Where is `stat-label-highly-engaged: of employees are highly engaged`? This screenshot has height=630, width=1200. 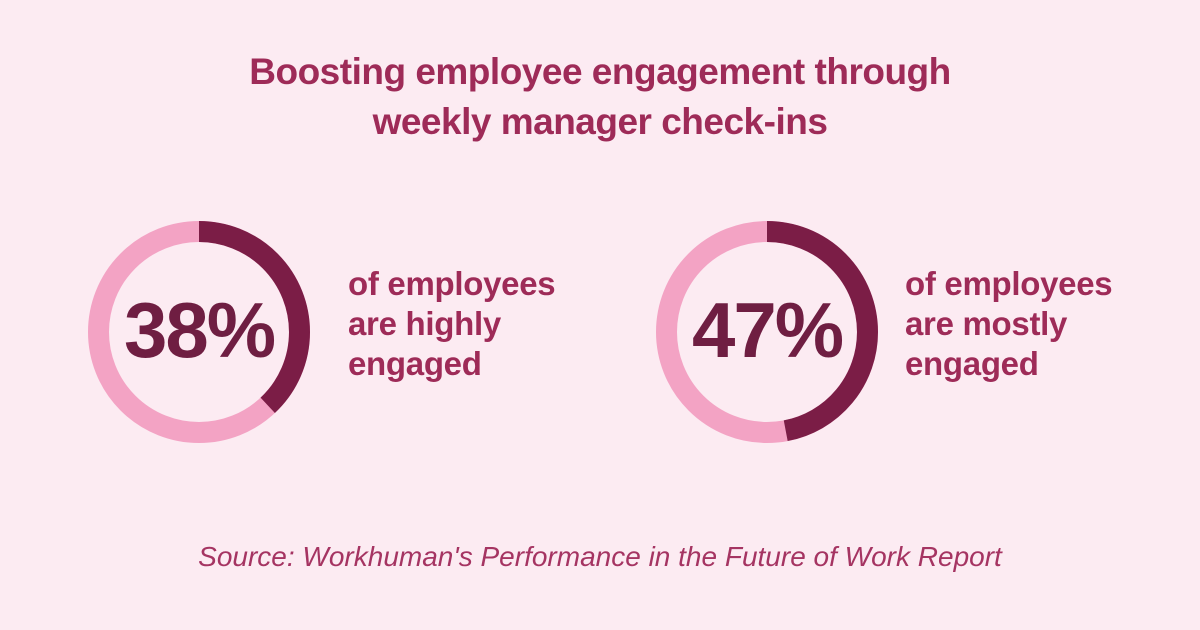
stat-label-highly-engaged: of employees are highly engaged is located at coordinates (478, 324).